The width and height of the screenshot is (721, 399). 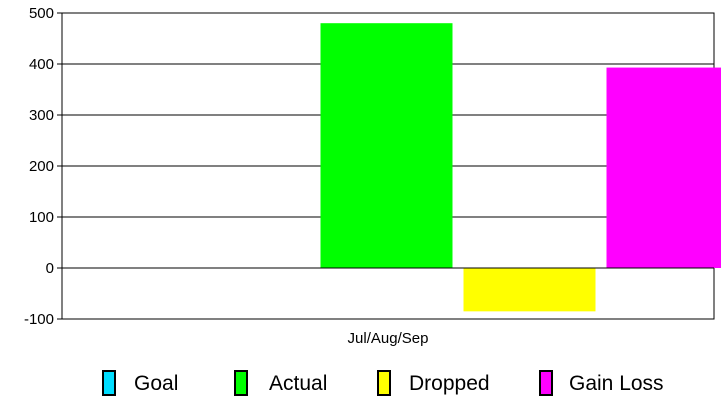 What do you see at coordinates (298, 383) in the screenshot?
I see `legend-label-actual: Actual` at bounding box center [298, 383].